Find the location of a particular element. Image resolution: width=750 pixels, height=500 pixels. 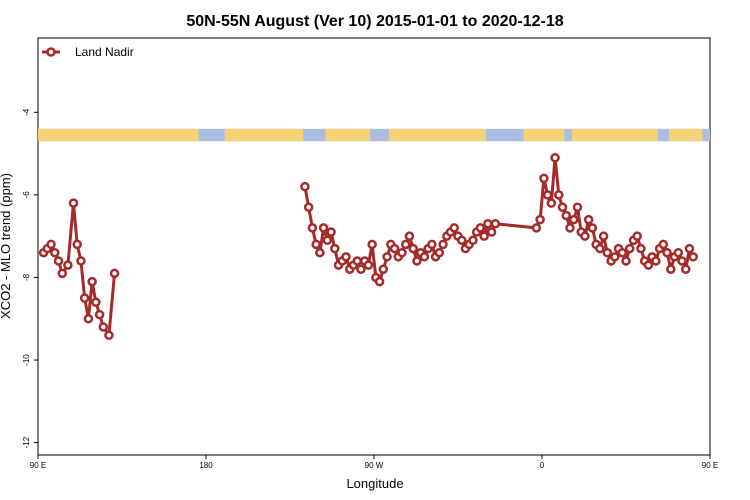

y-tick-label: -4 is located at coordinates (26, 112).